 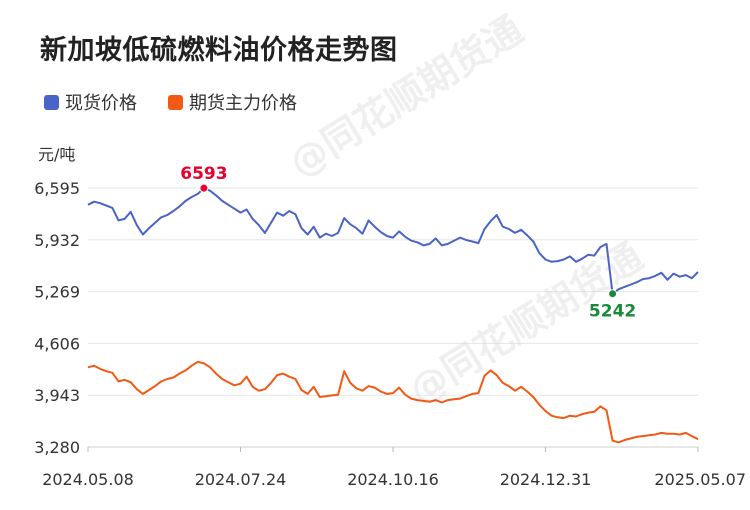 I want to click on y-tick-label: 5,269, so click(x=57, y=292).